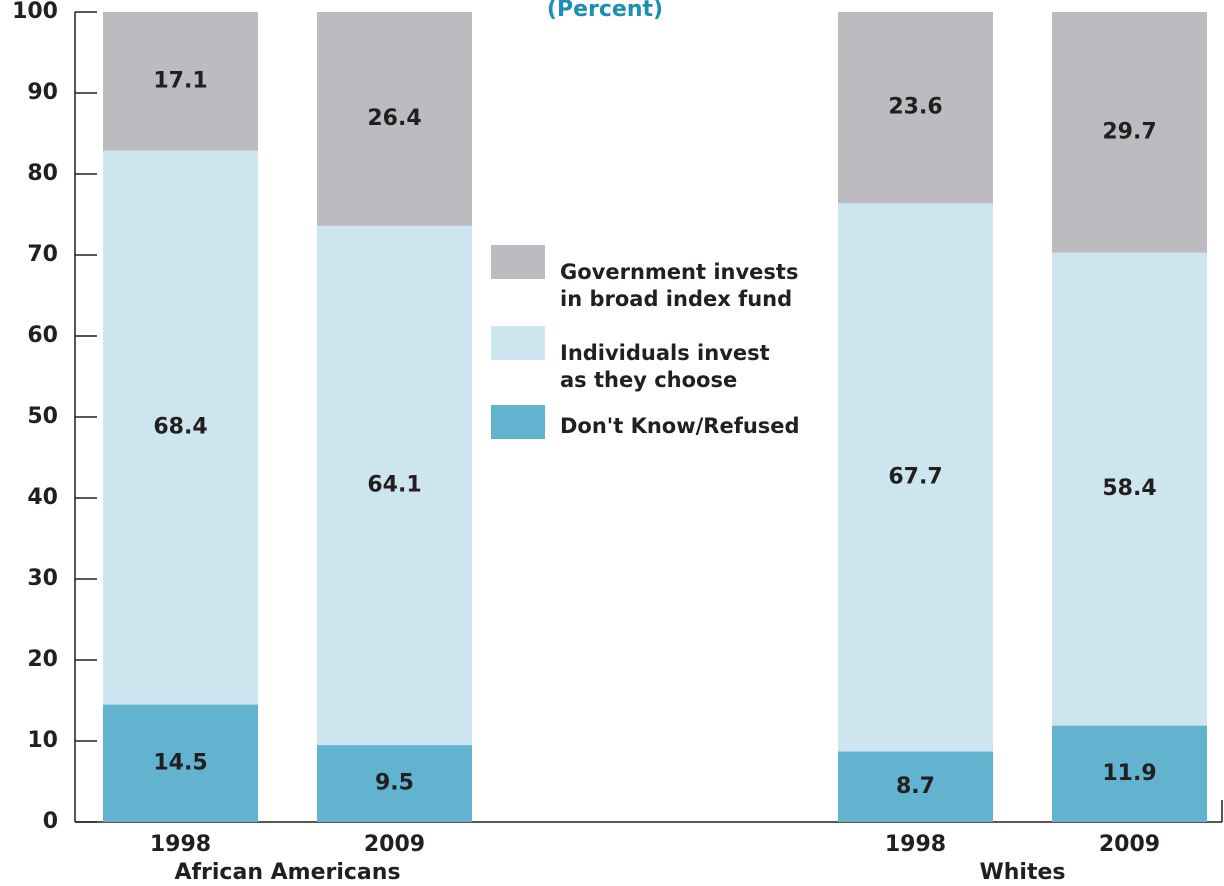 The height and width of the screenshot is (886, 1224). I want to click on y-tick-label: 30, so click(42, 578).